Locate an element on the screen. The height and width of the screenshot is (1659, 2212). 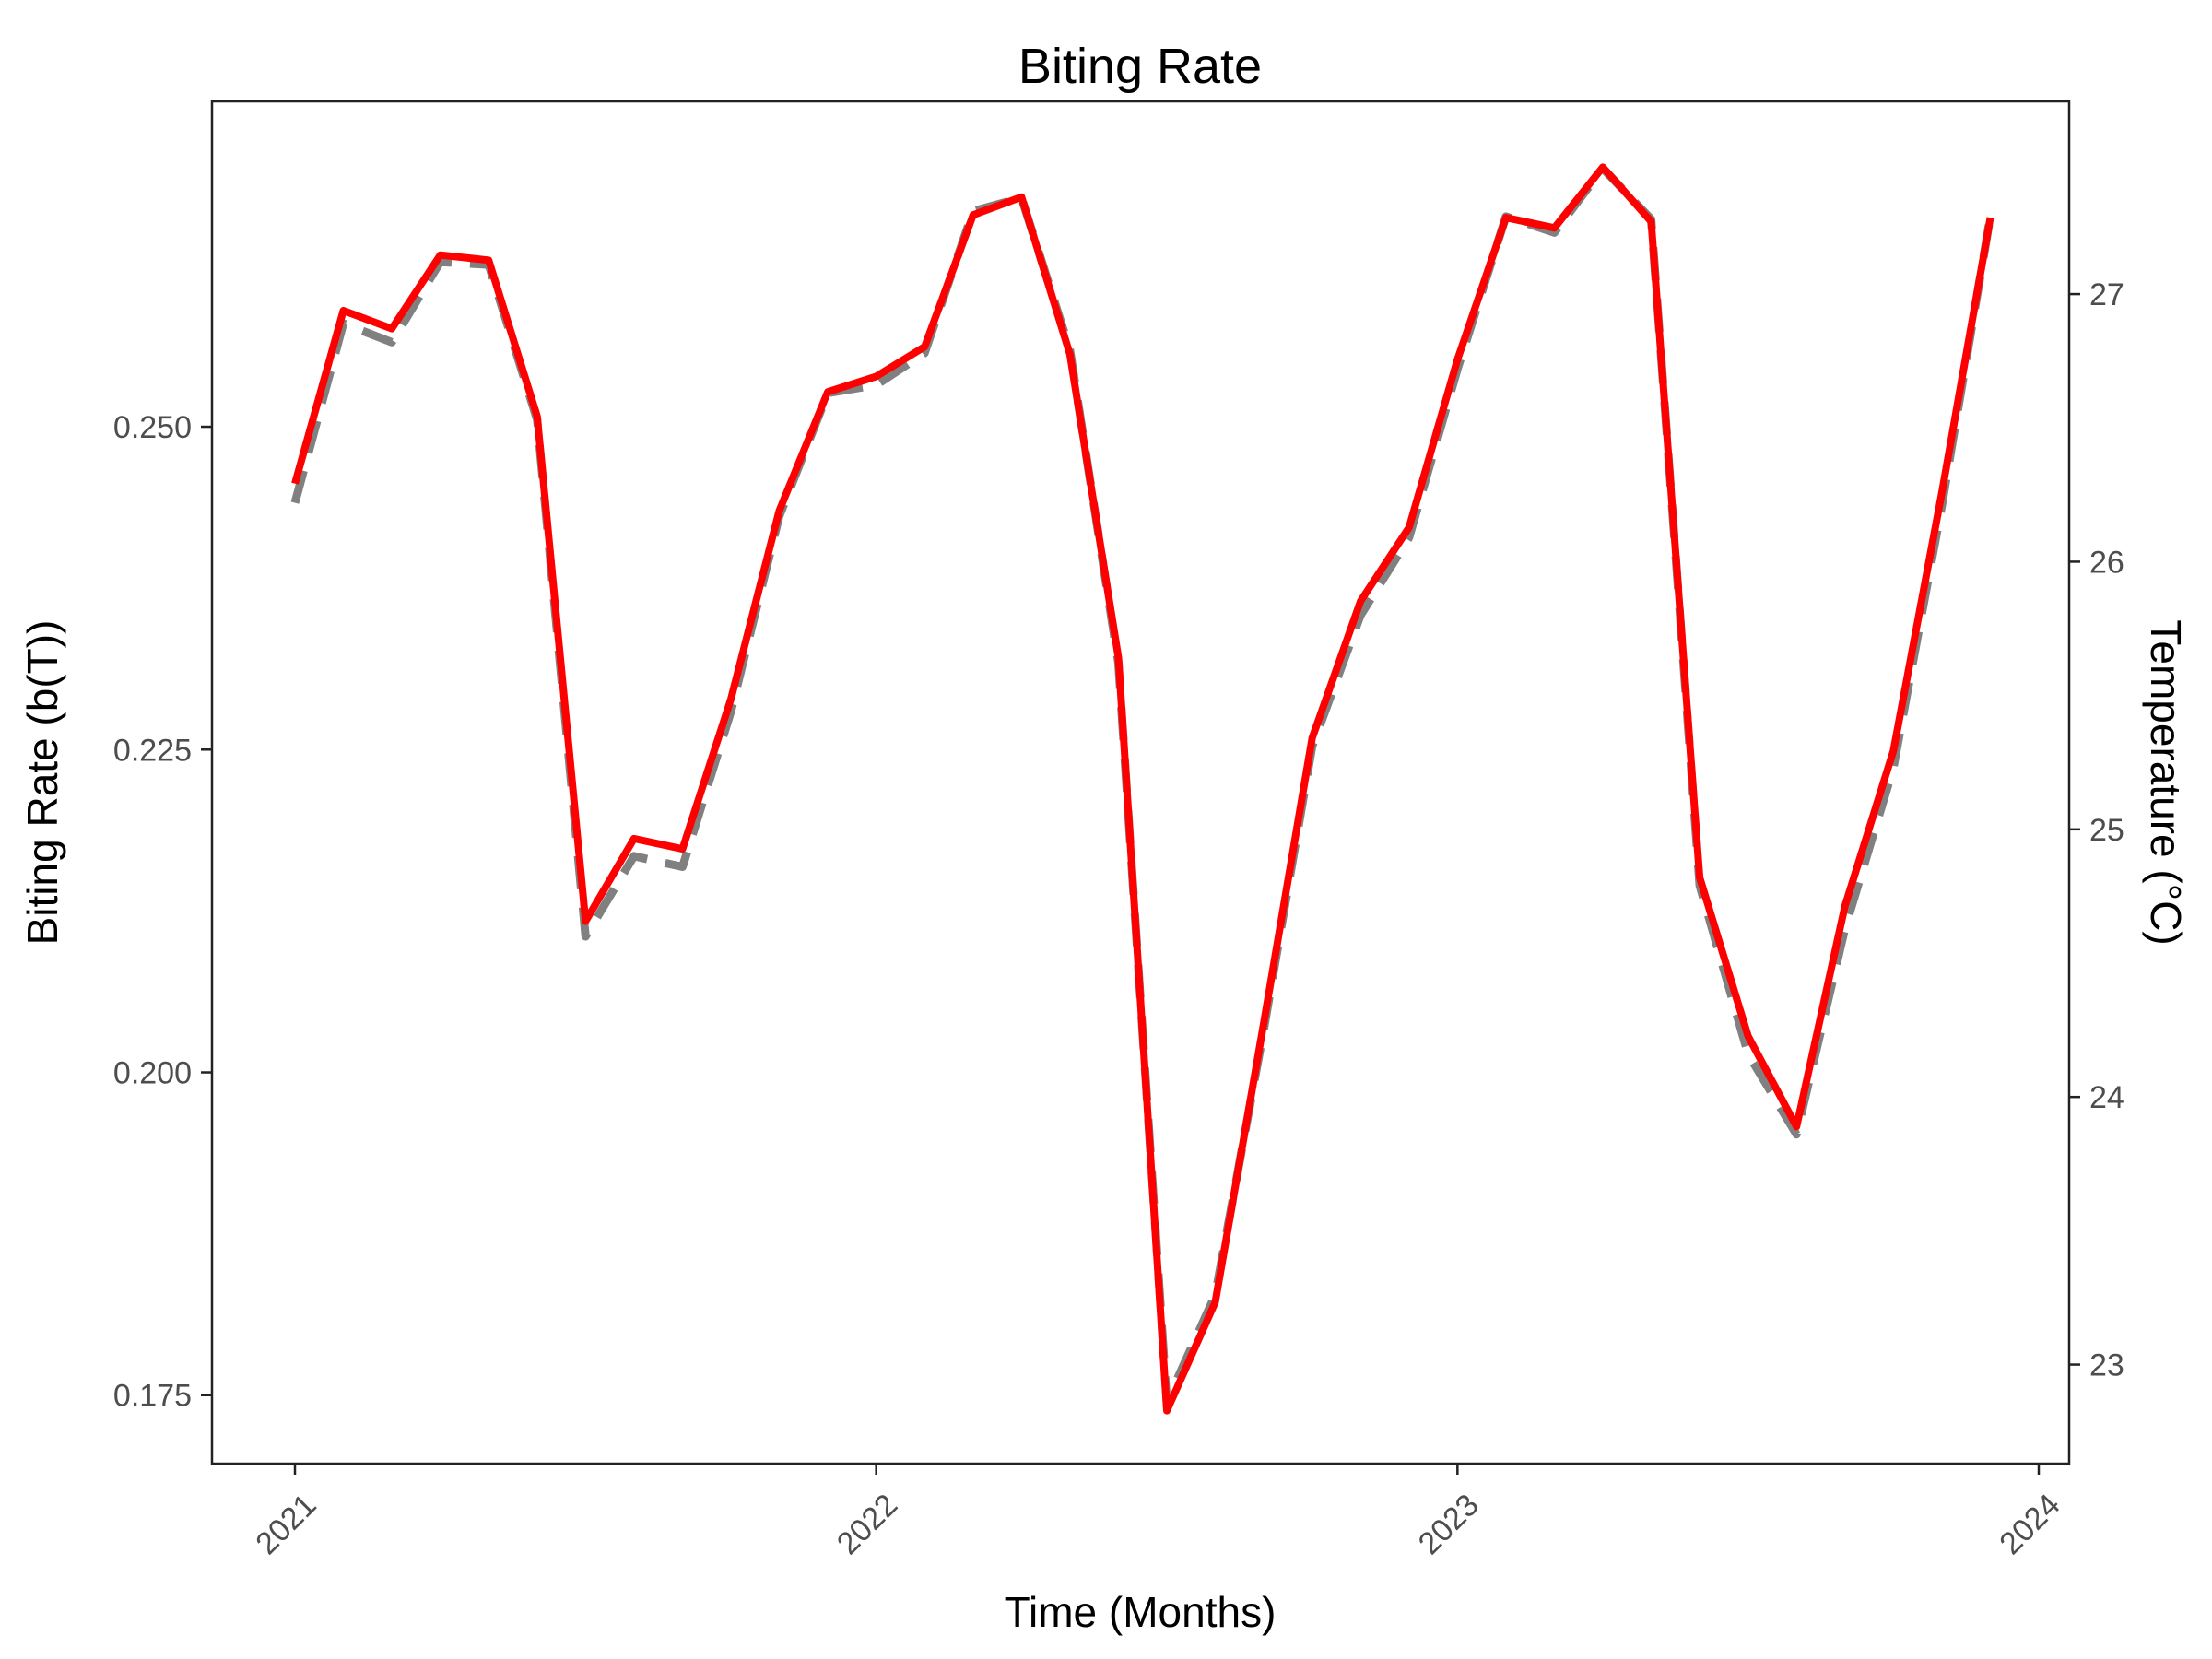
x-ticks: 2021 2022 2023 2024 is located at coordinates (1158, 1512).